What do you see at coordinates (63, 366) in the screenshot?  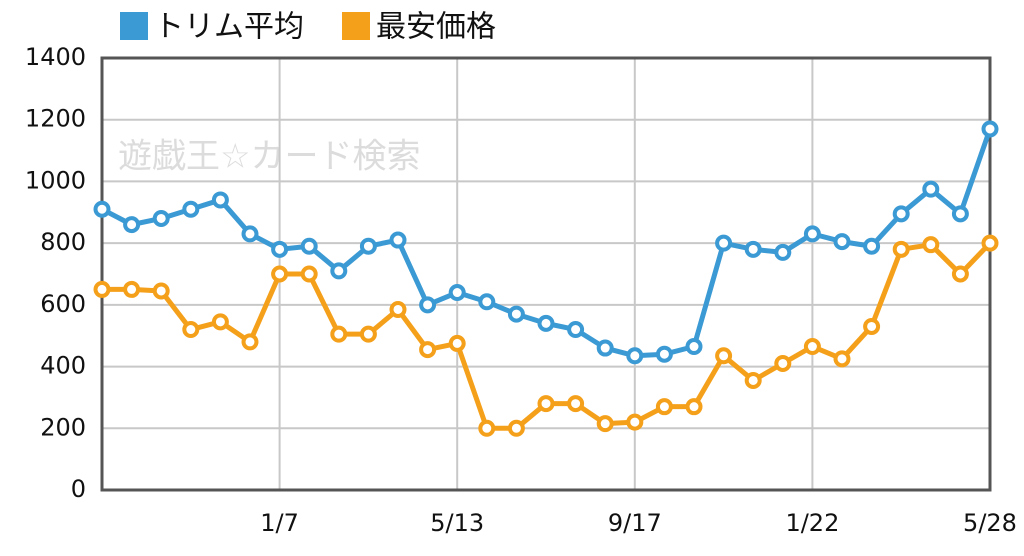 I see `y-tick-label: 400` at bounding box center [63, 366].